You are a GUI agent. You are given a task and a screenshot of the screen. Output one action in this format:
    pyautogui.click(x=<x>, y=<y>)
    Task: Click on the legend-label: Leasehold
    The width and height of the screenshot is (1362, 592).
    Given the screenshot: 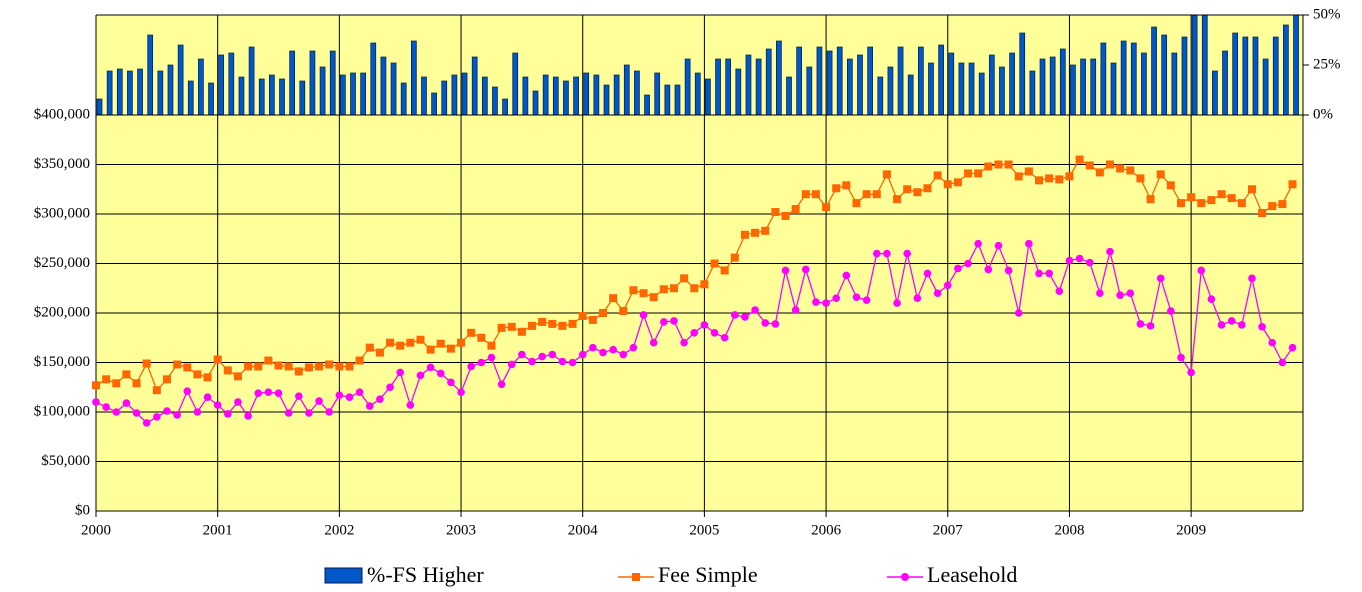 What is the action you would take?
    pyautogui.click(x=972, y=574)
    